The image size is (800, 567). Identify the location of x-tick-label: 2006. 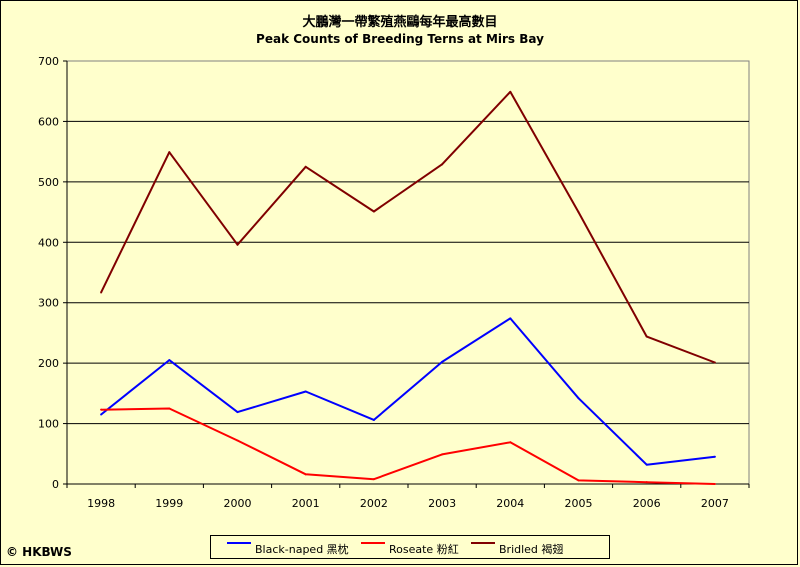
(647, 503).